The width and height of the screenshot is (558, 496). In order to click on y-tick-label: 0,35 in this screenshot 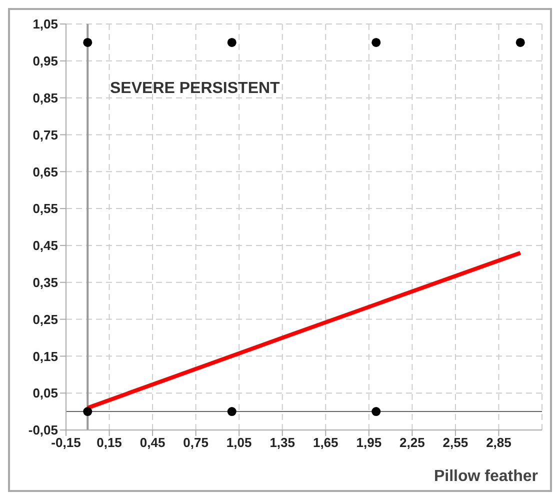, I will do `click(45, 282)`.